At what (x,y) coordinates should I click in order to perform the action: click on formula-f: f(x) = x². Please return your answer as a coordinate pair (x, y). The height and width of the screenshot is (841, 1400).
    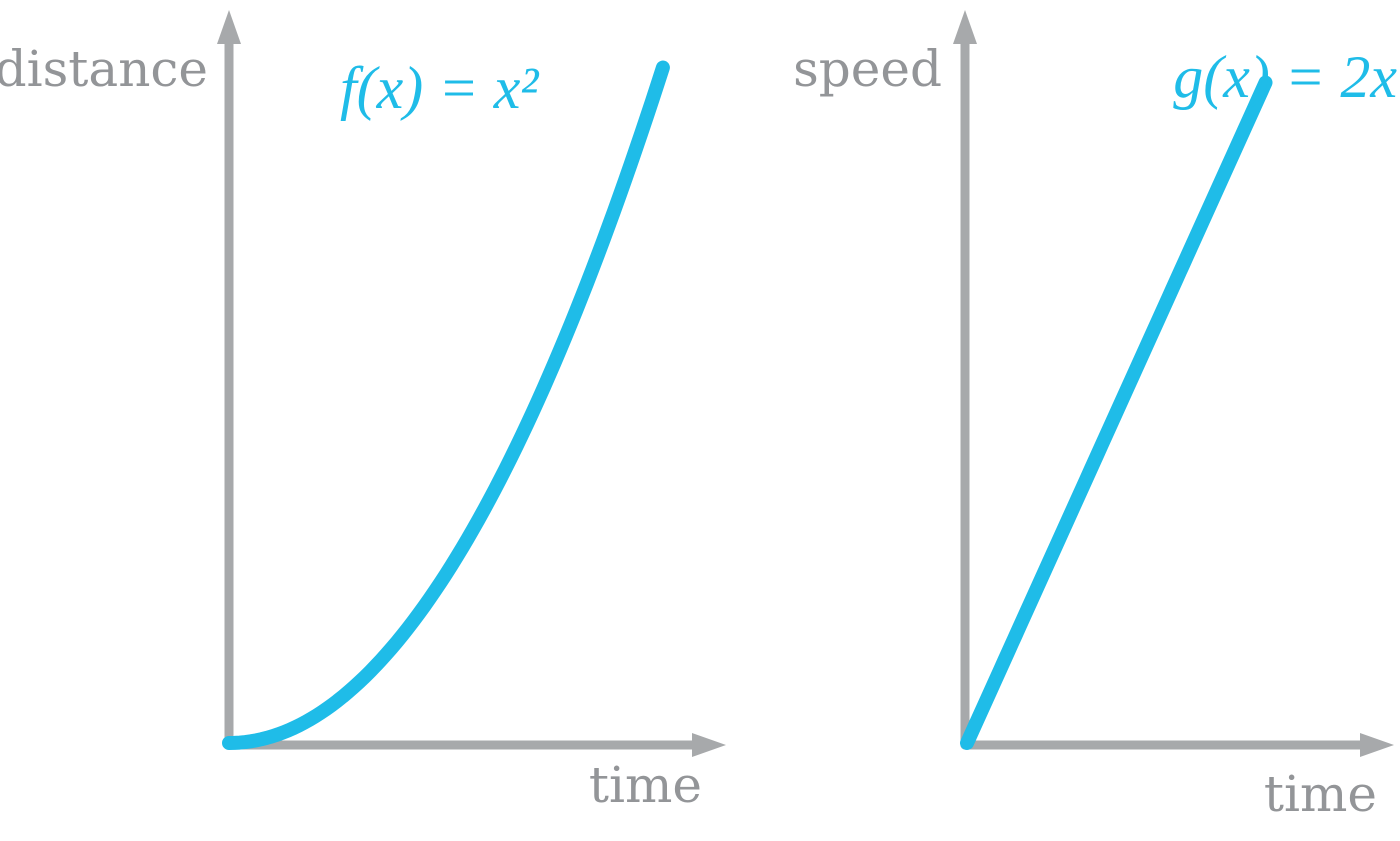
    Looking at the image, I should click on (439, 88).